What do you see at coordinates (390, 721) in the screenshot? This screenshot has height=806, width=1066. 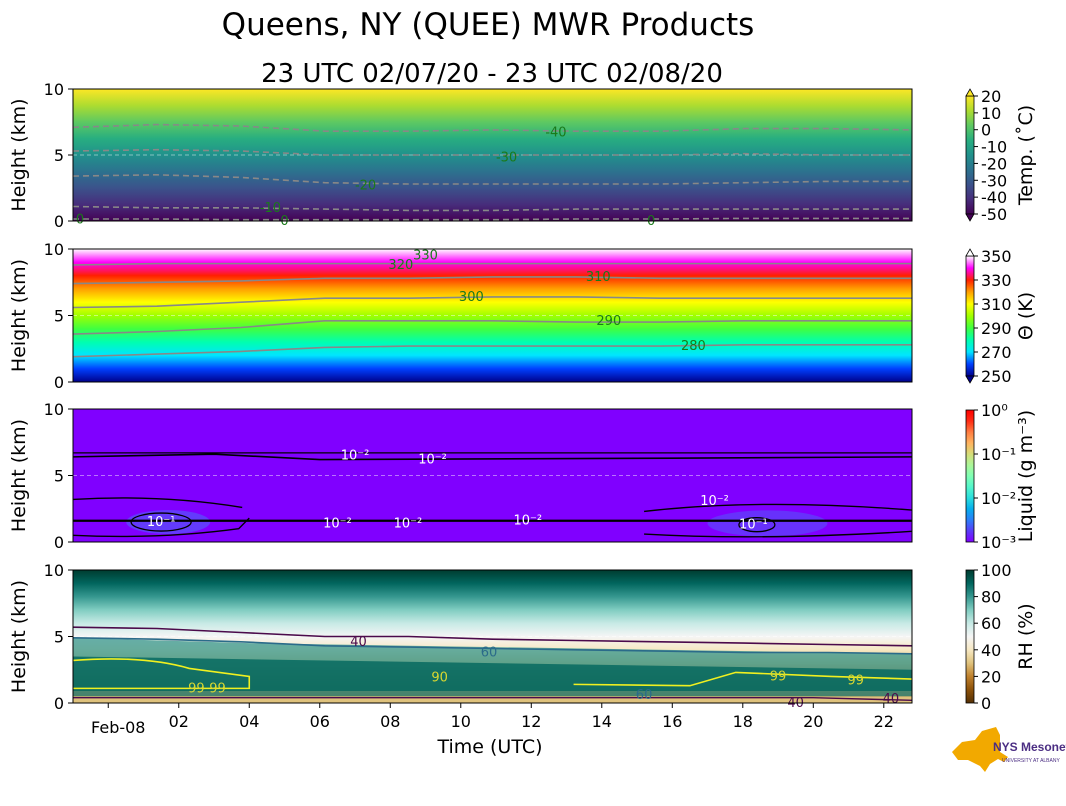 I see `x-tick-label: 08` at bounding box center [390, 721].